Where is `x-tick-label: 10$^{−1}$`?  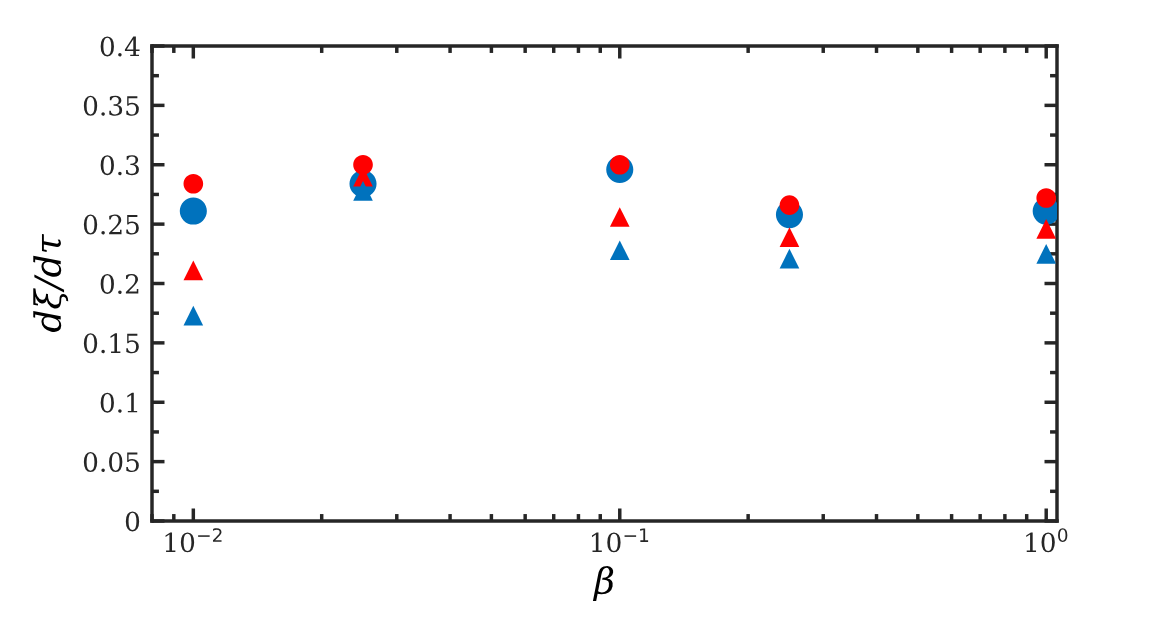 x-tick-label: 10$^{−1}$ is located at coordinates (620, 540).